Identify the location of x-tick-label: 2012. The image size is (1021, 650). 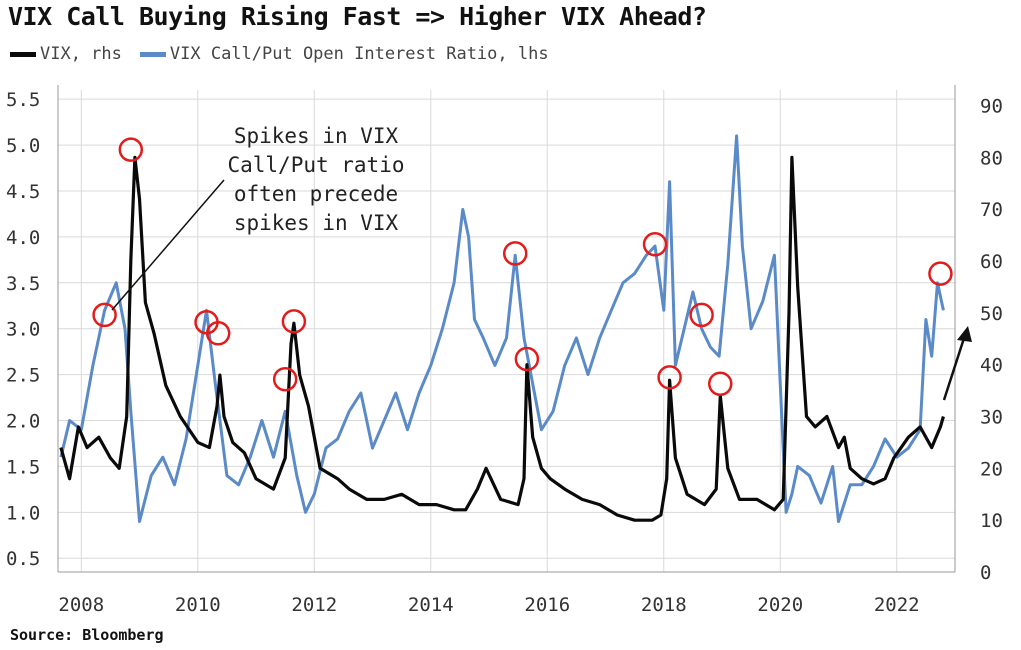
(314, 605).